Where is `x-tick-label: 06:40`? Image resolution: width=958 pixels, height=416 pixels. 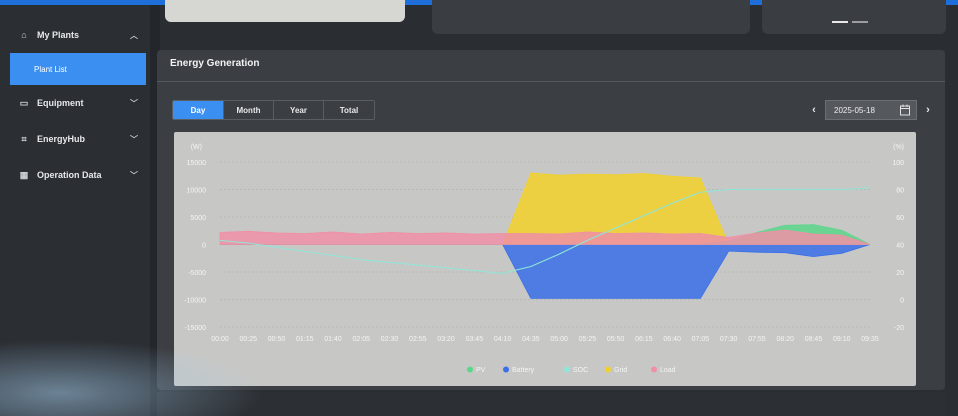 x-tick-label: 06:40 is located at coordinates (672, 339).